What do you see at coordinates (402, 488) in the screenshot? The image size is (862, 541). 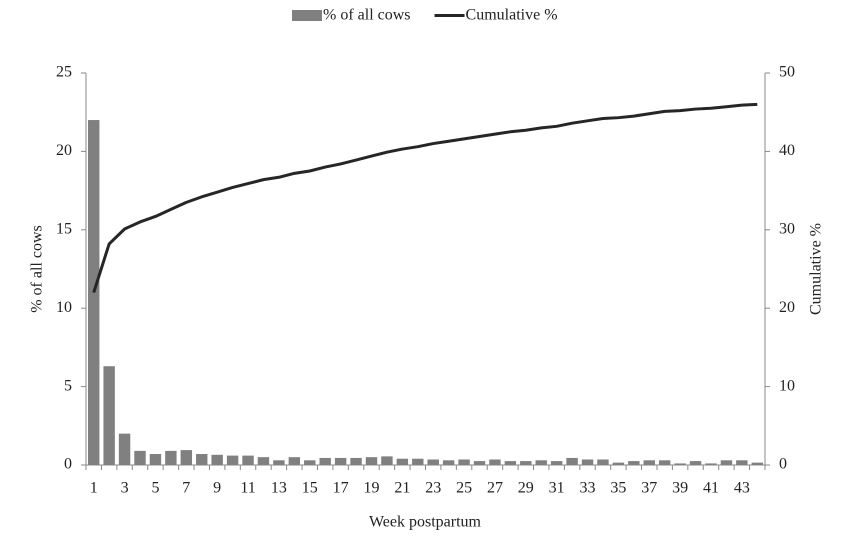 I see `x-tick-label: 21` at bounding box center [402, 488].